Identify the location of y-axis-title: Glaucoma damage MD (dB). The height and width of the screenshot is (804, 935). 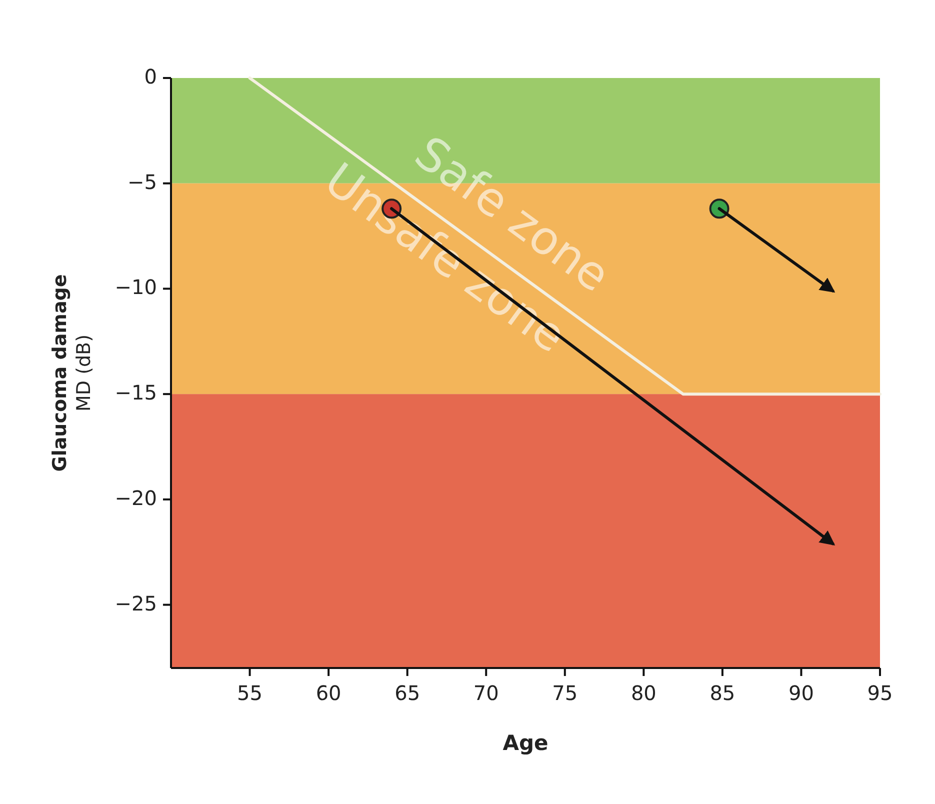
(72, 373).